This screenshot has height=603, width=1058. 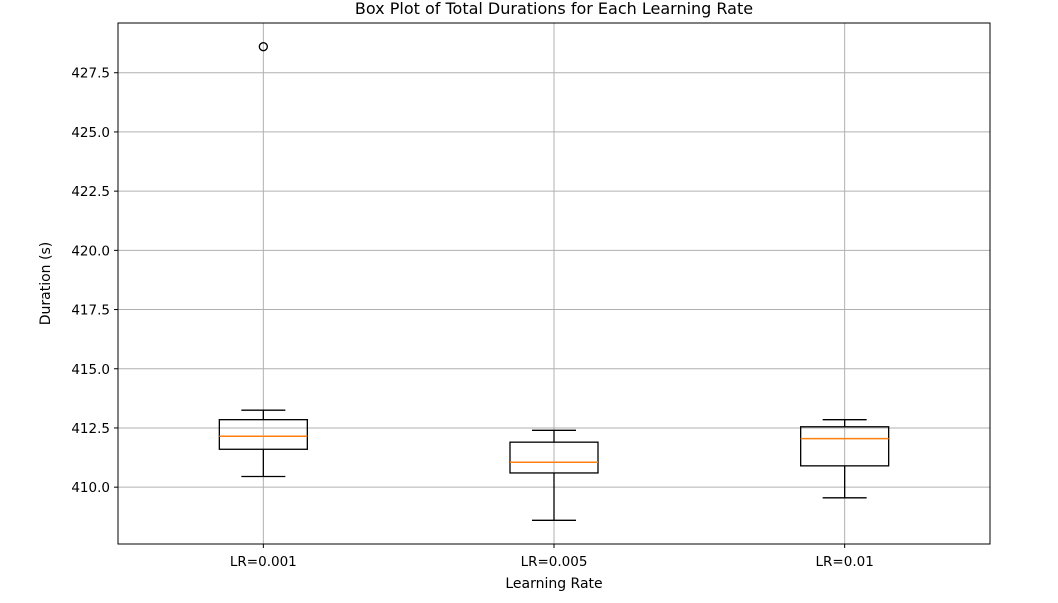 I want to click on x-tick-label: LR=0.001, so click(x=263, y=562).